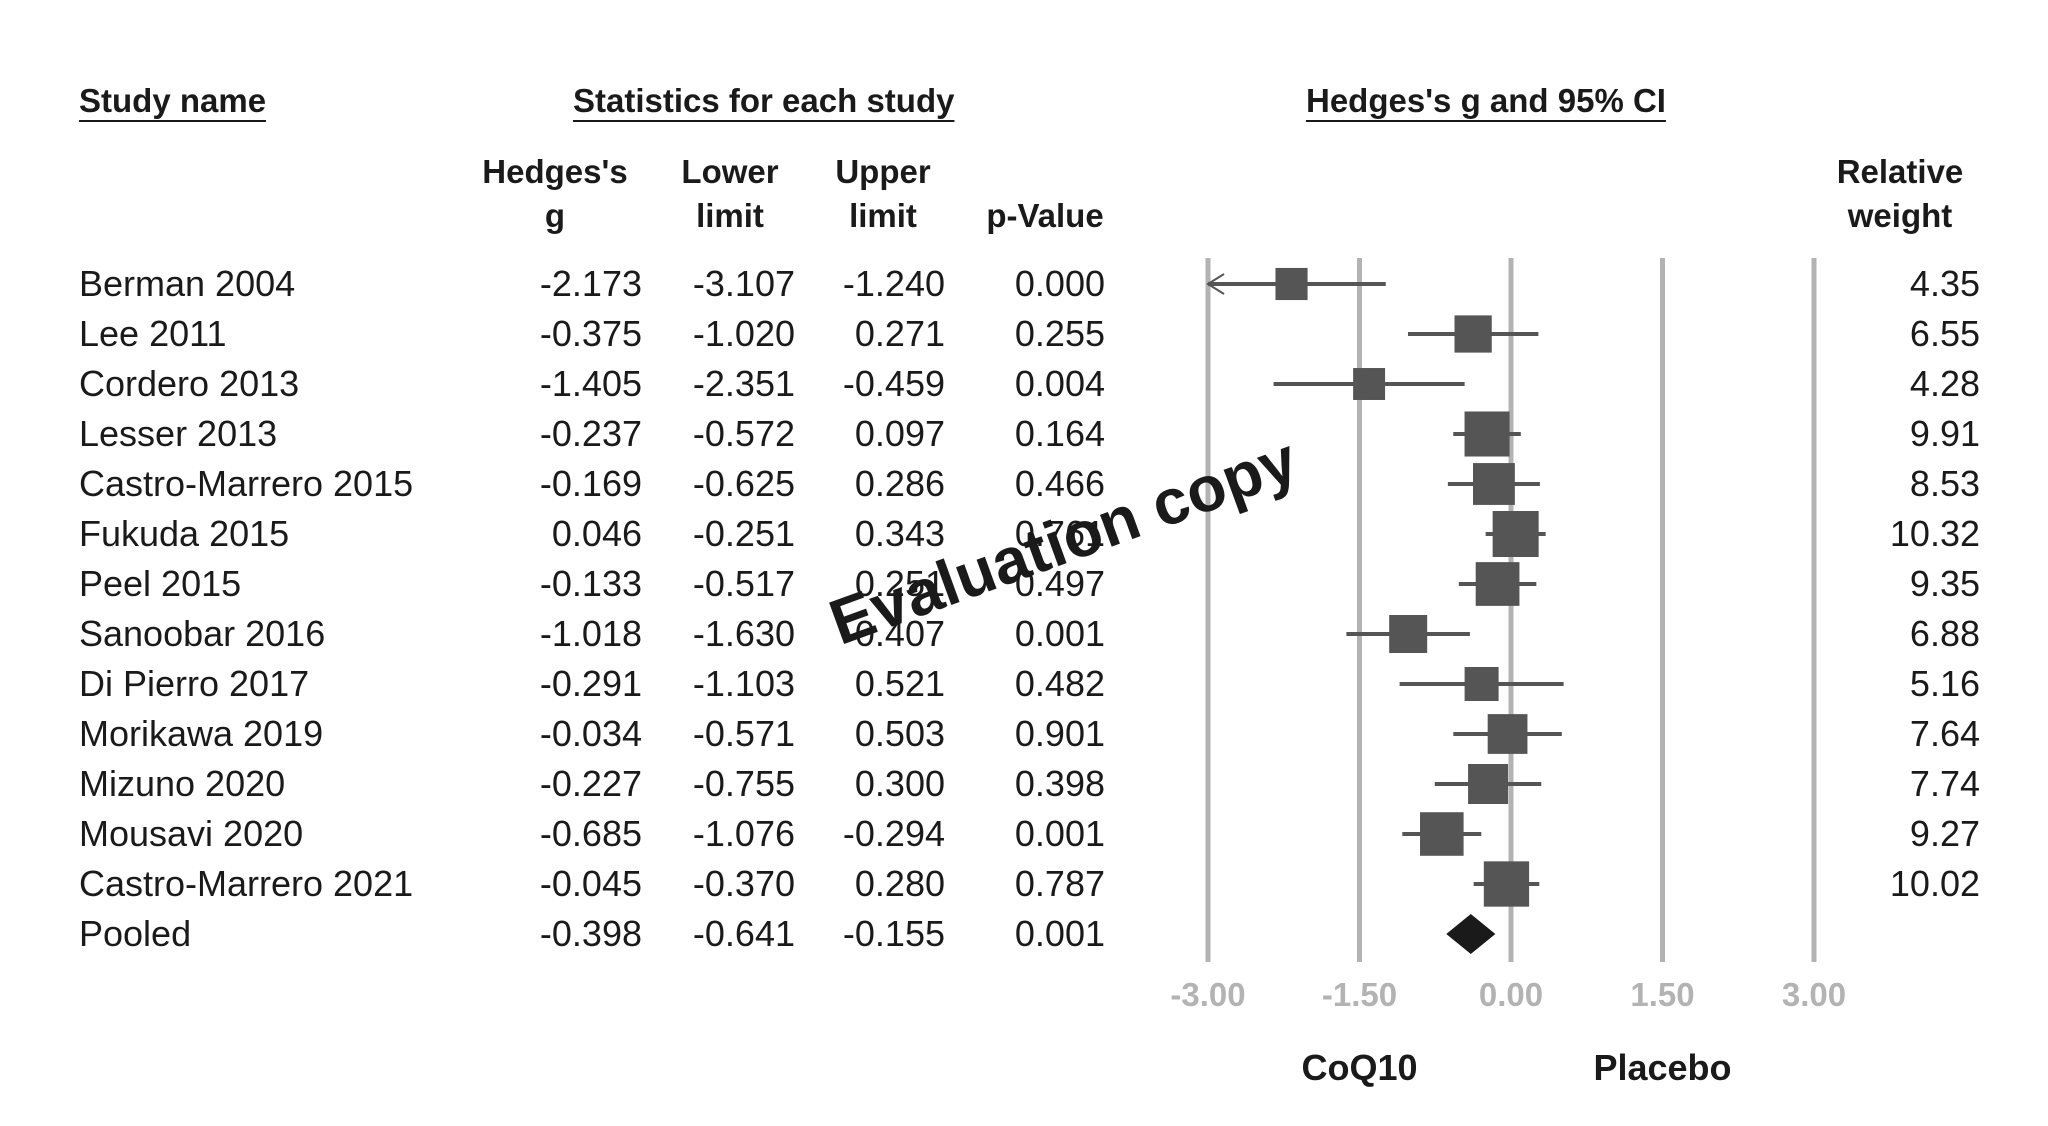 The width and height of the screenshot is (2048, 1126). Describe the element at coordinates (590, 333) in the screenshot. I see `row-g: -0.375` at that location.